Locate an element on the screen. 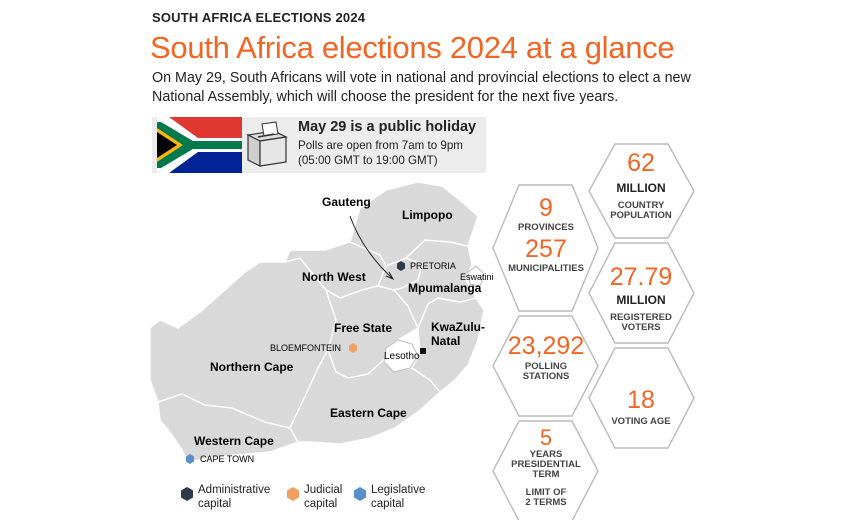 This screenshot has width=860, height=520. stat-polling-value: 23,292 is located at coordinates (546, 346).